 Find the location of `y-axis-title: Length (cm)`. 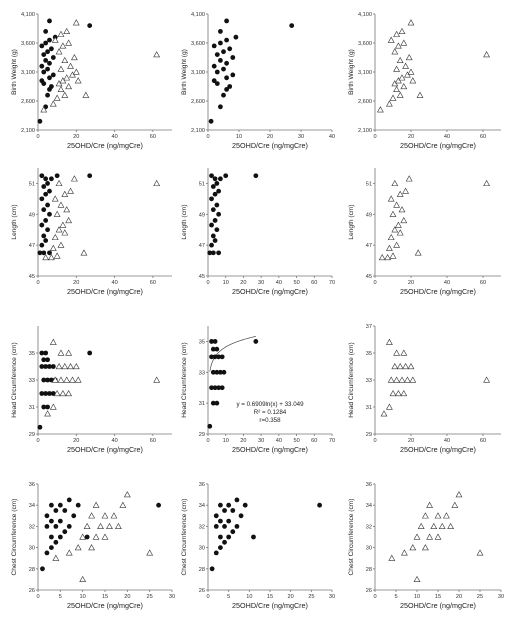

y-axis-title: Length (cm) is located at coordinates (14, 221).